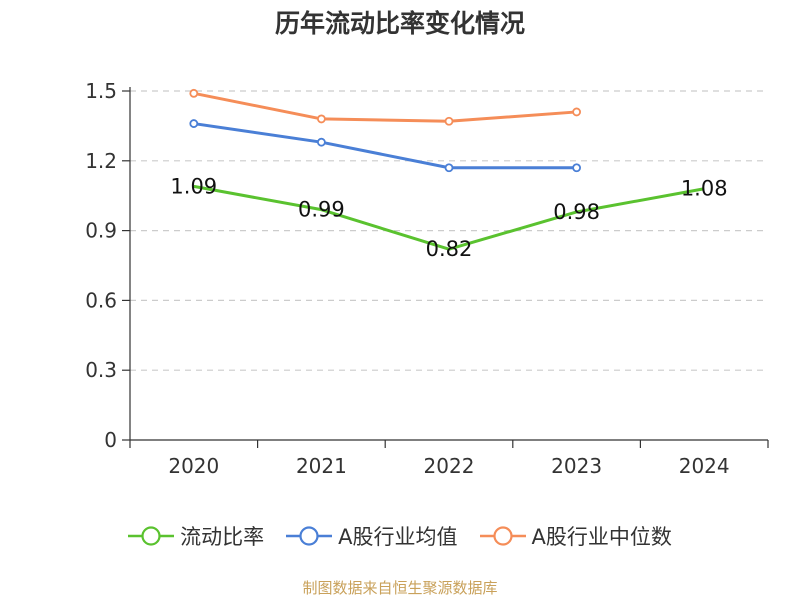 The width and height of the screenshot is (800, 600). I want to click on x-tick-label: 2021, so click(321, 466).